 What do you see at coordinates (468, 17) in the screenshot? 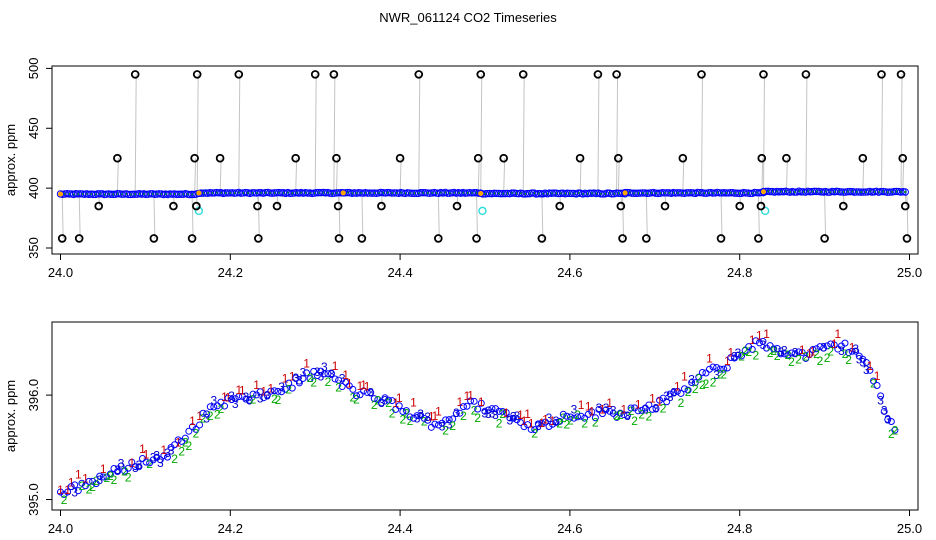
I see `main-title: NWR_061124 CO2 Timeseries` at bounding box center [468, 17].